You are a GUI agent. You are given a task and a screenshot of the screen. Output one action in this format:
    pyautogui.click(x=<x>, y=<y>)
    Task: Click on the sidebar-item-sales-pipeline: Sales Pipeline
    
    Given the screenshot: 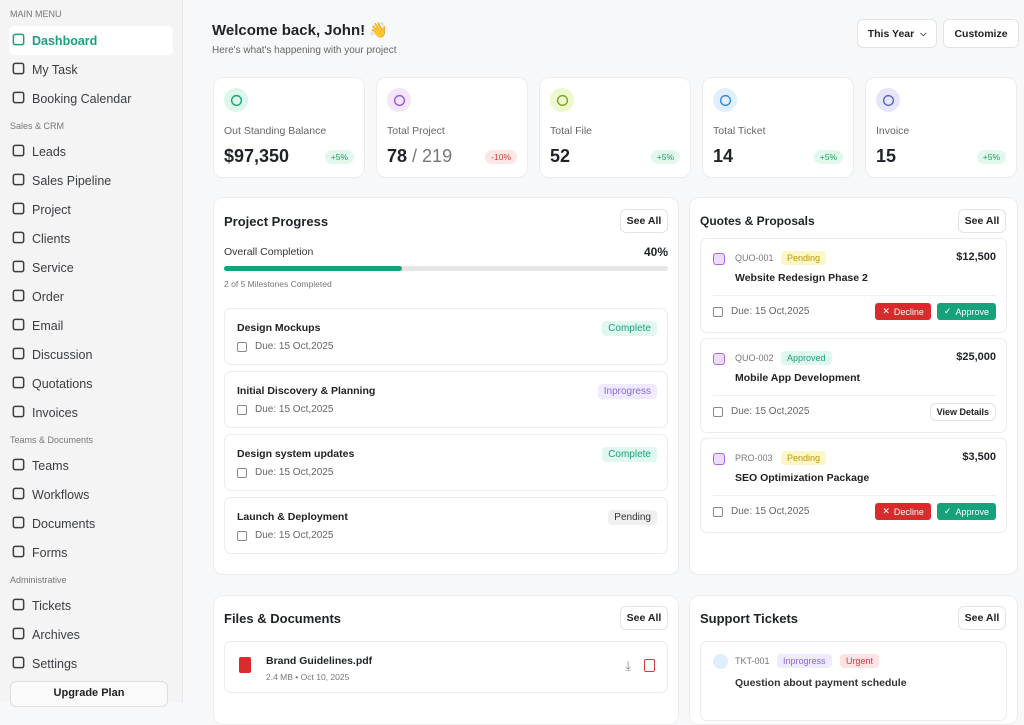 What is the action you would take?
    pyautogui.click(x=91, y=180)
    